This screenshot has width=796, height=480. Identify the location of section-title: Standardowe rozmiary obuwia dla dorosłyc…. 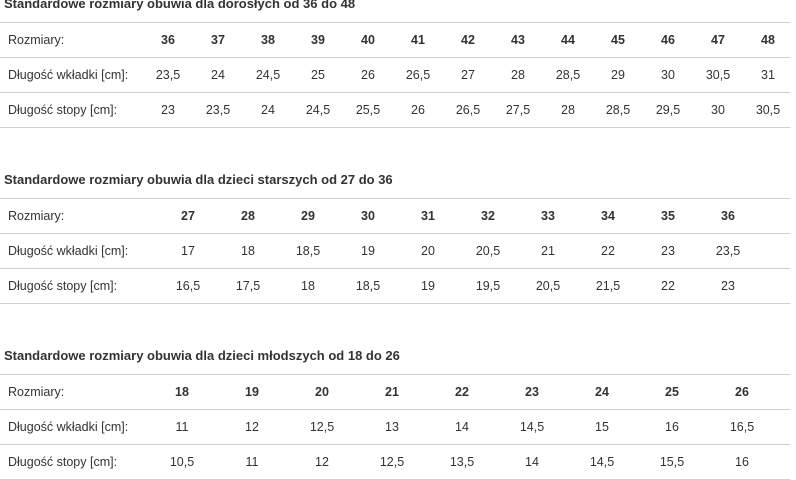
(180, 5).